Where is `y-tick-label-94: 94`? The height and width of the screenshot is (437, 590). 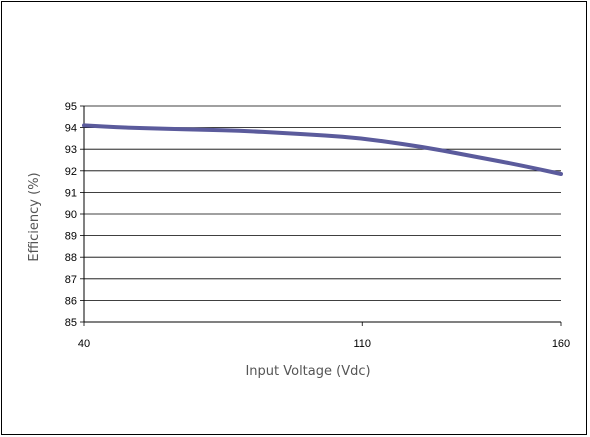
y-tick-label-94: 94 is located at coordinates (71, 129).